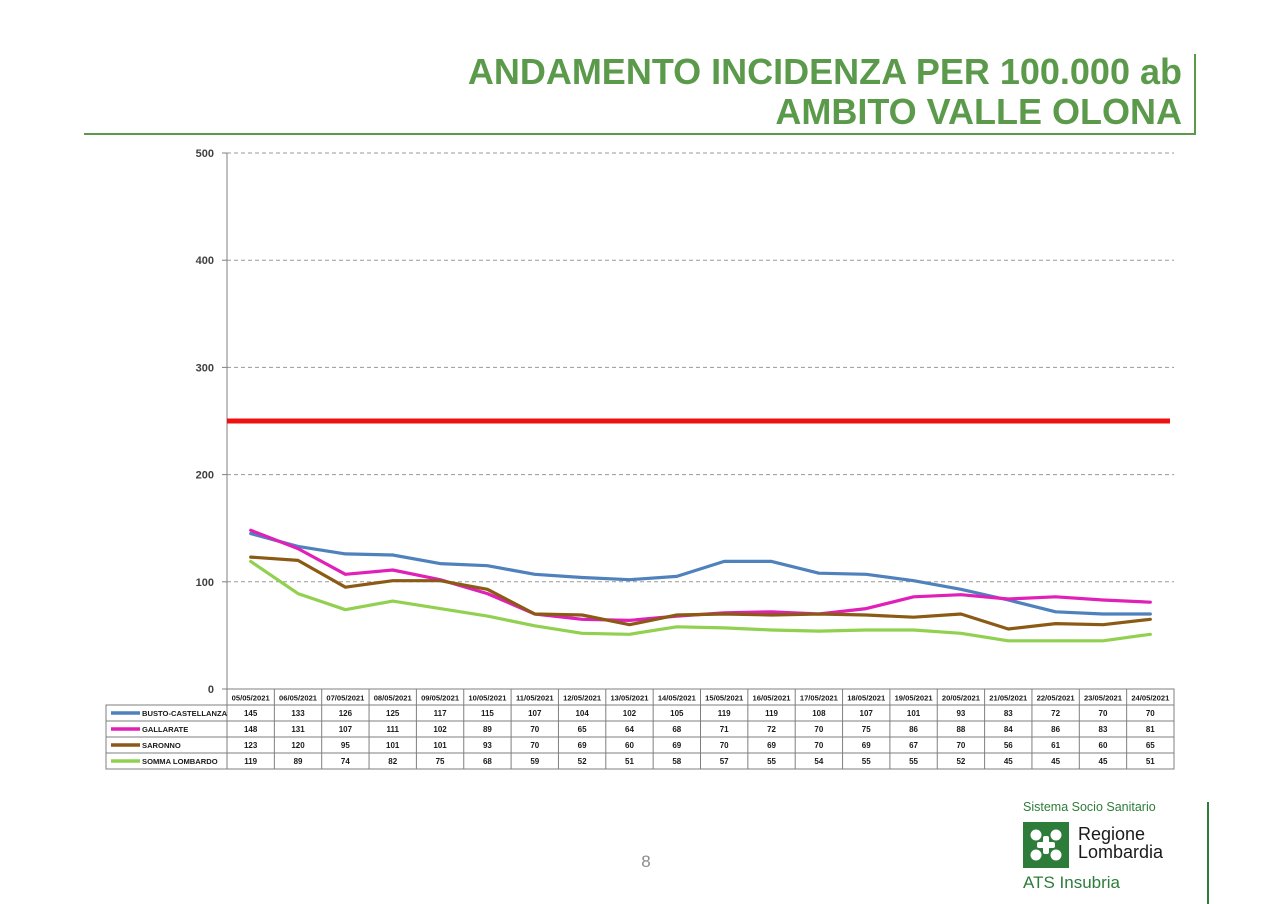 This screenshot has width=1280, height=904. I want to click on data-value-label: 71, so click(724, 729).